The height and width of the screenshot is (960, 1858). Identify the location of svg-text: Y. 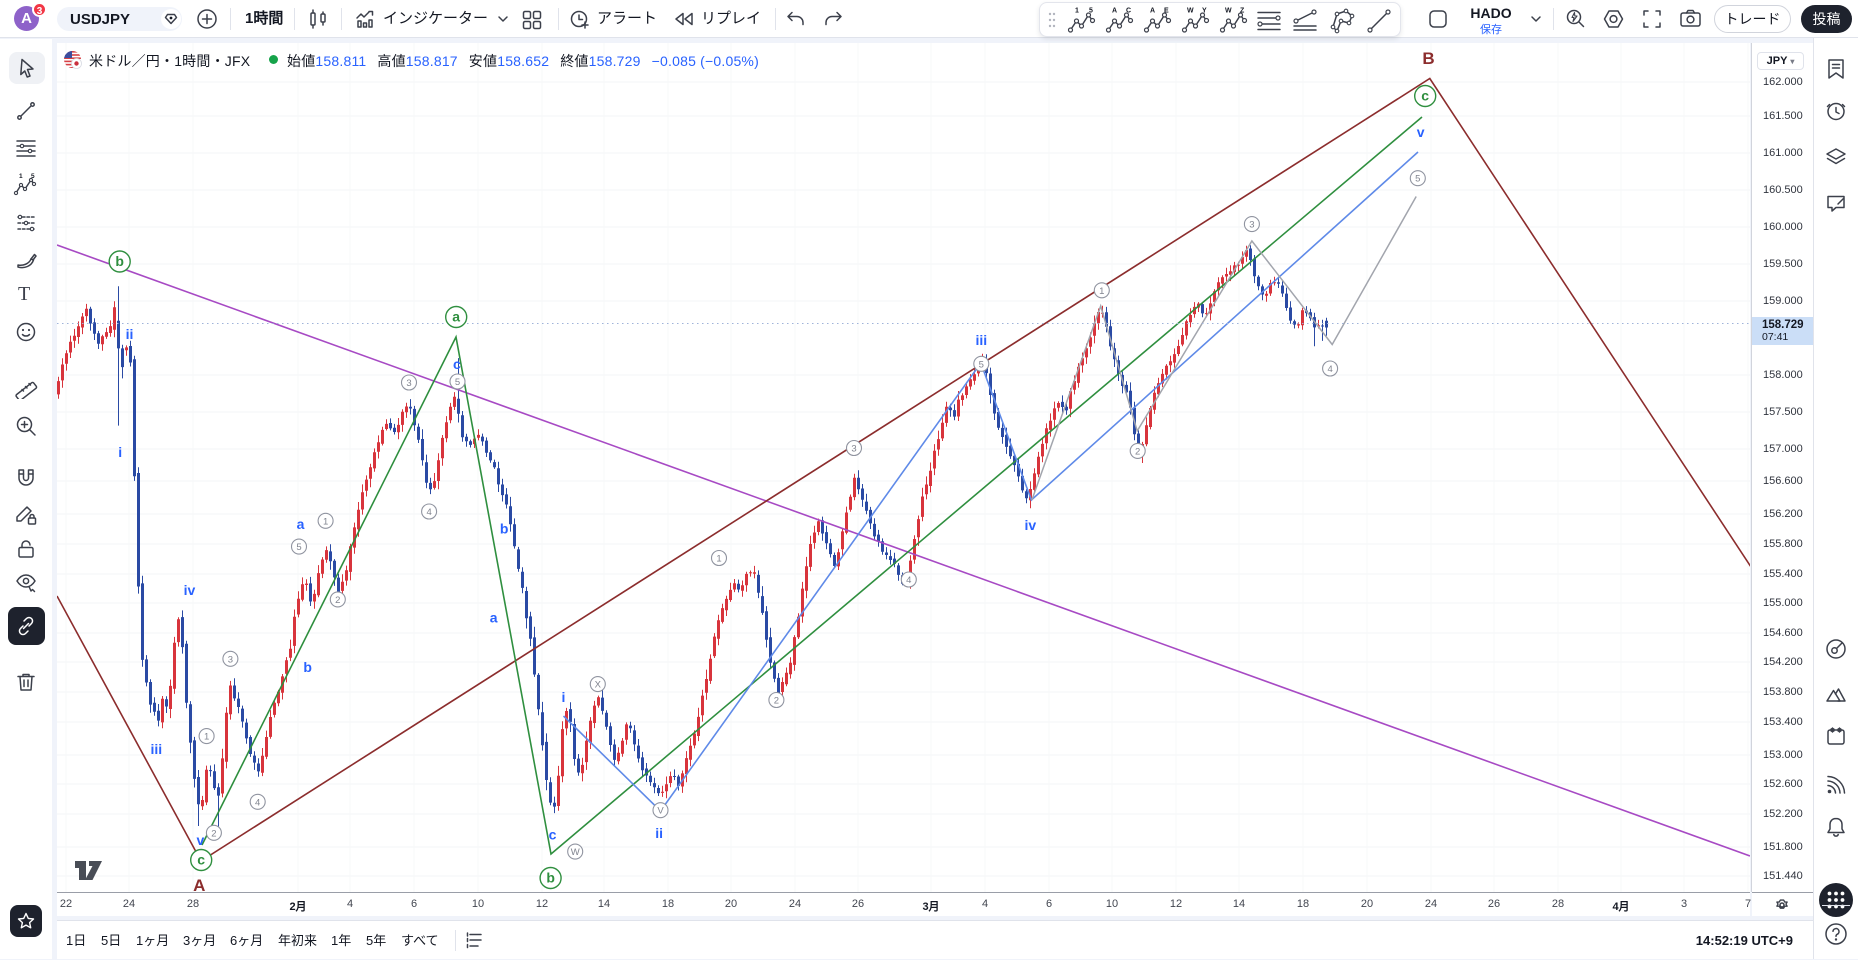
(1204, 11).